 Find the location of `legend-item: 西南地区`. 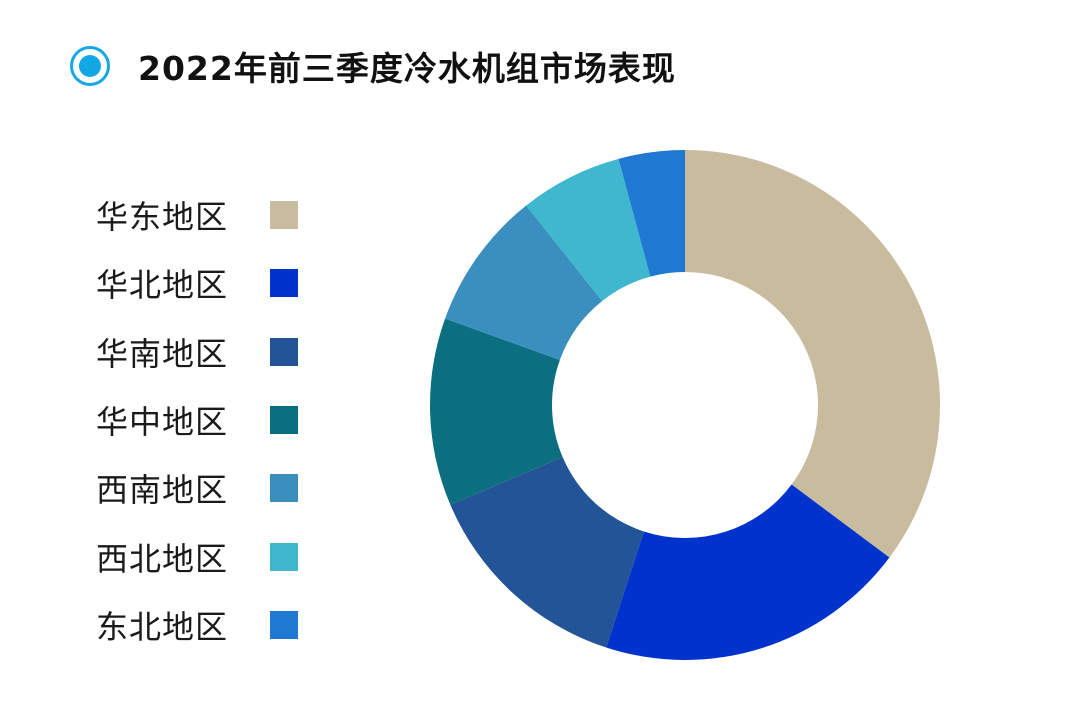

legend-item: 西南地区 is located at coordinates (206, 488).